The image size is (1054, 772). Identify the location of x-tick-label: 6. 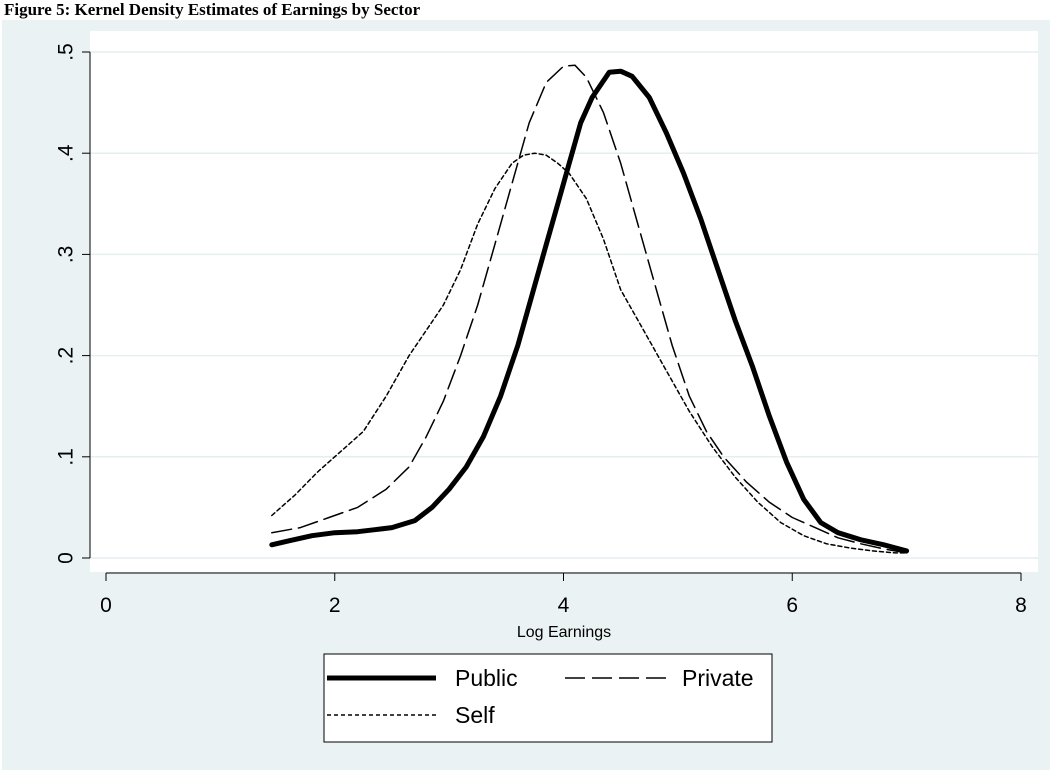
(792, 605).